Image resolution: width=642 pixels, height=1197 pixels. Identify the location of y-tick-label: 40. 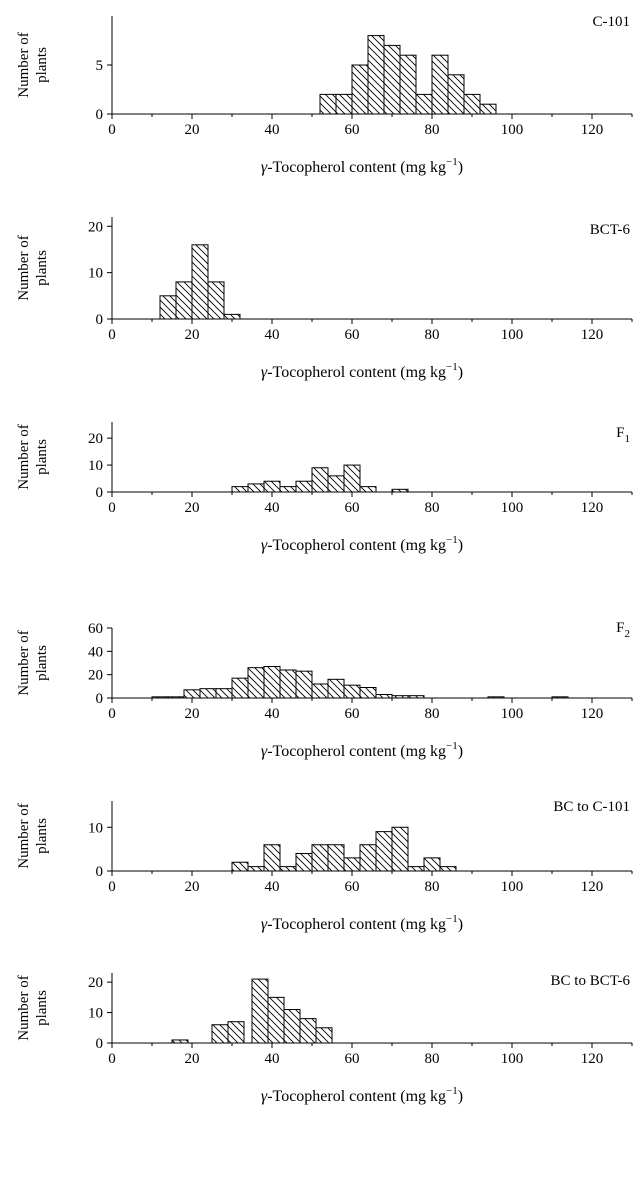
(95, 652).